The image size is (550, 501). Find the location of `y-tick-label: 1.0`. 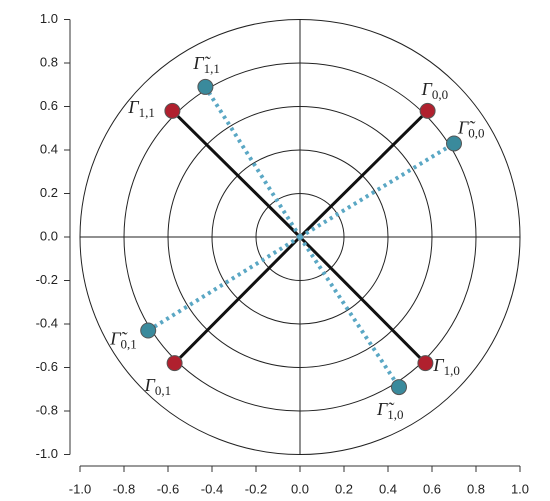

y-tick-label: 1.0 is located at coordinates (49, 18).